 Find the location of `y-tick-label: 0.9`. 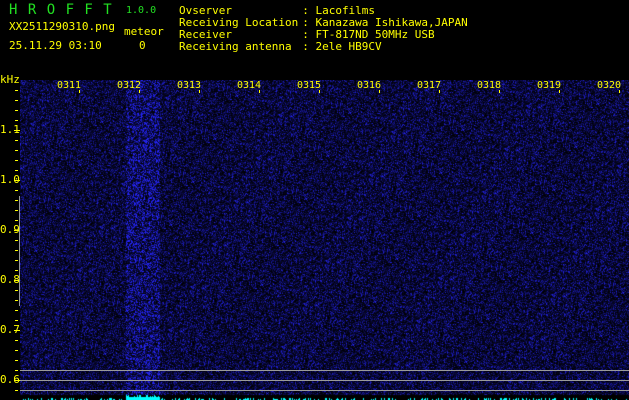

y-tick-label: 0.9 is located at coordinates (10, 229).